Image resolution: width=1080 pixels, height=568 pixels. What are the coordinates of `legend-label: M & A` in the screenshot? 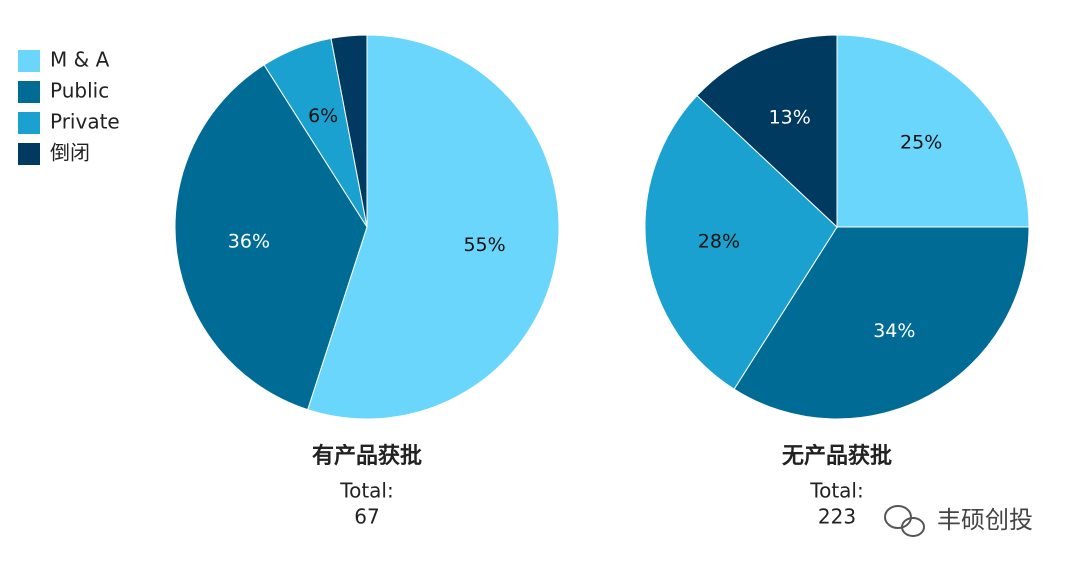 It's located at (80, 60).